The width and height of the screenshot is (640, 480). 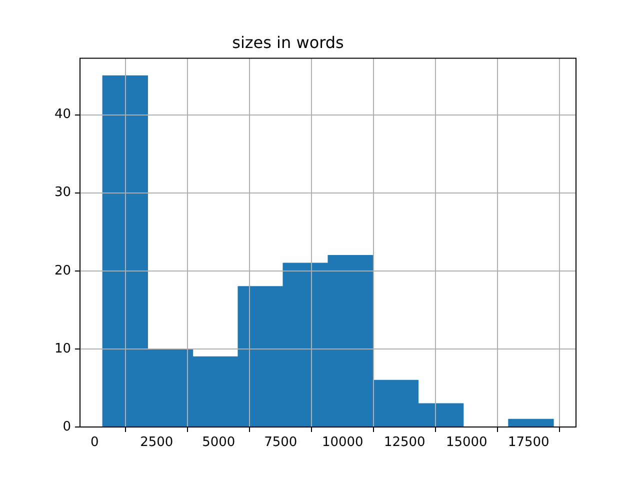 What do you see at coordinates (94, 442) in the screenshot?
I see `x-tick-label: 0` at bounding box center [94, 442].